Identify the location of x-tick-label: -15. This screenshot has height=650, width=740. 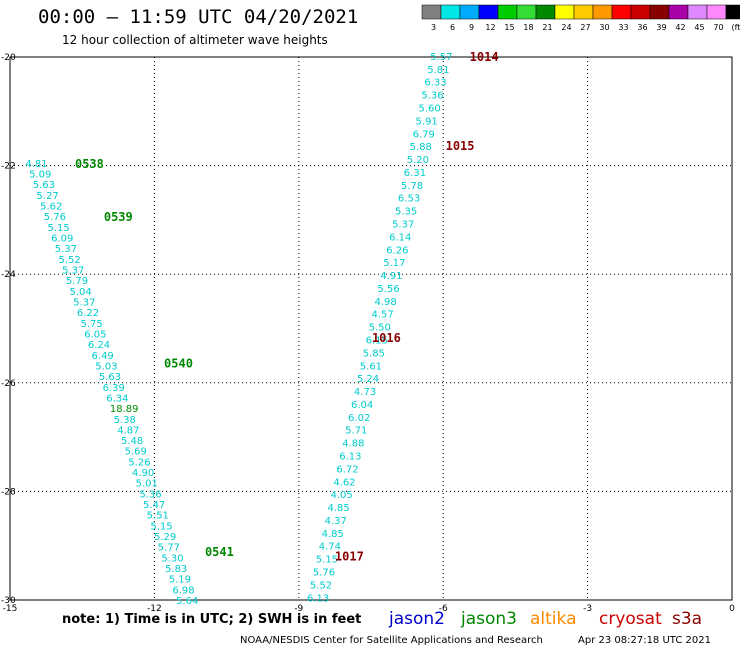
(10, 609).